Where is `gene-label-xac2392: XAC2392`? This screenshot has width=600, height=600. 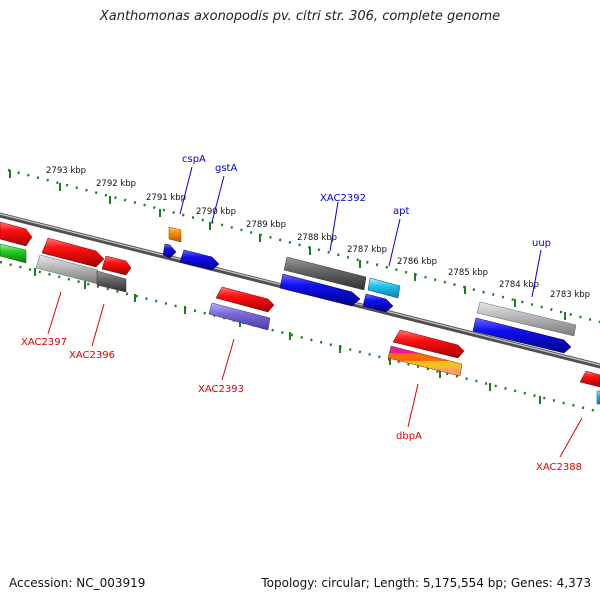 gene-label-xac2392: XAC2392 is located at coordinates (343, 198).